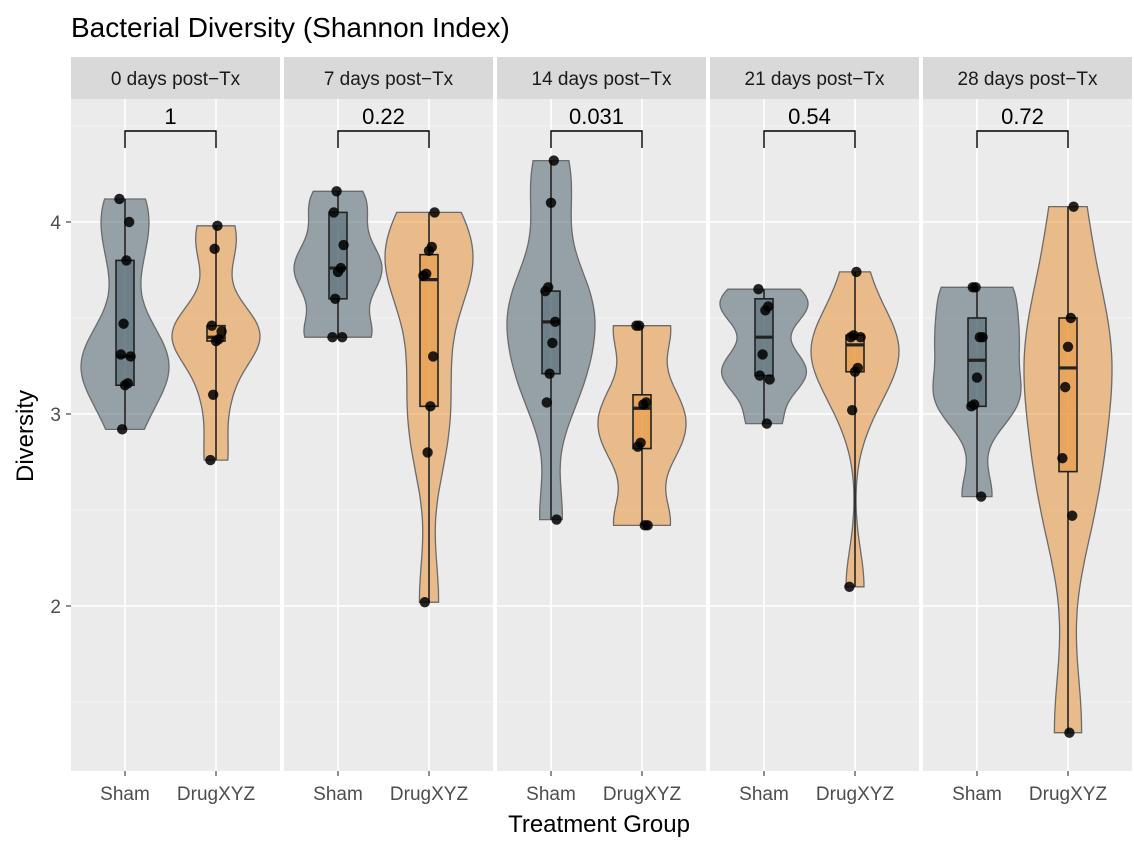 This screenshot has height=851, width=1134. I want to click on p-value-label: 0.54, so click(809, 116).